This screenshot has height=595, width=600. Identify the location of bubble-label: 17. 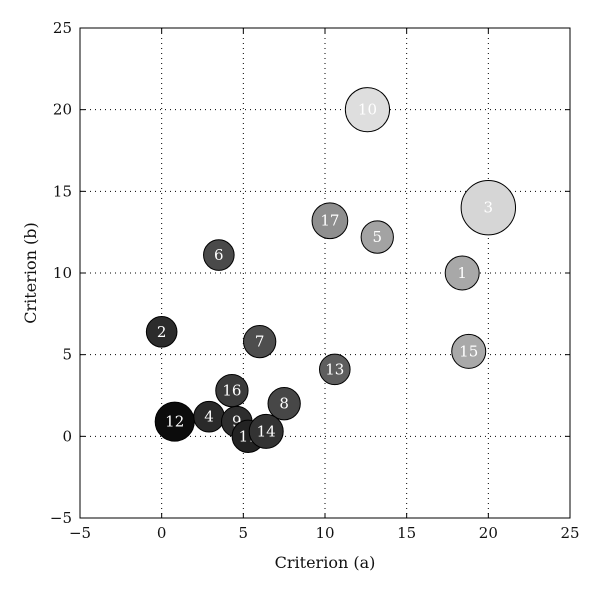
(329, 221).